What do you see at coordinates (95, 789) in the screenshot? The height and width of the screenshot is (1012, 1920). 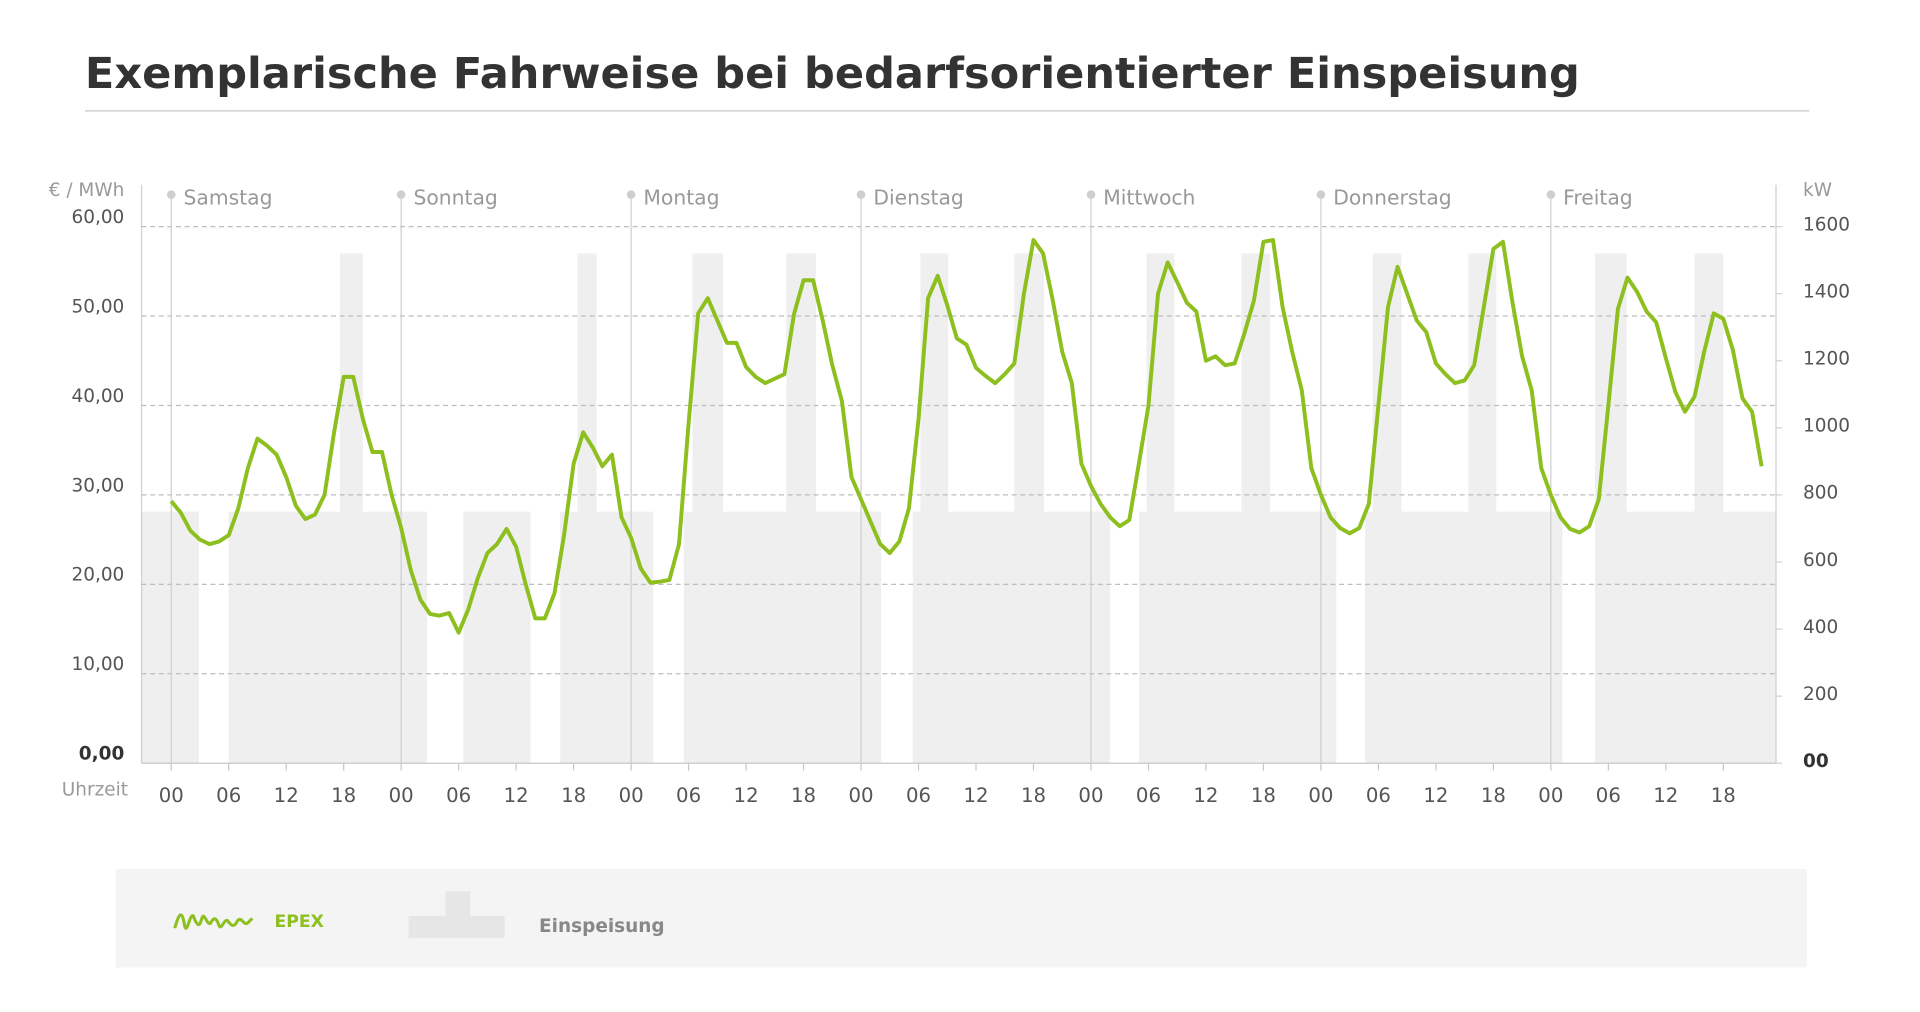 I see `x-axis-title: Uhrzeit` at bounding box center [95, 789].